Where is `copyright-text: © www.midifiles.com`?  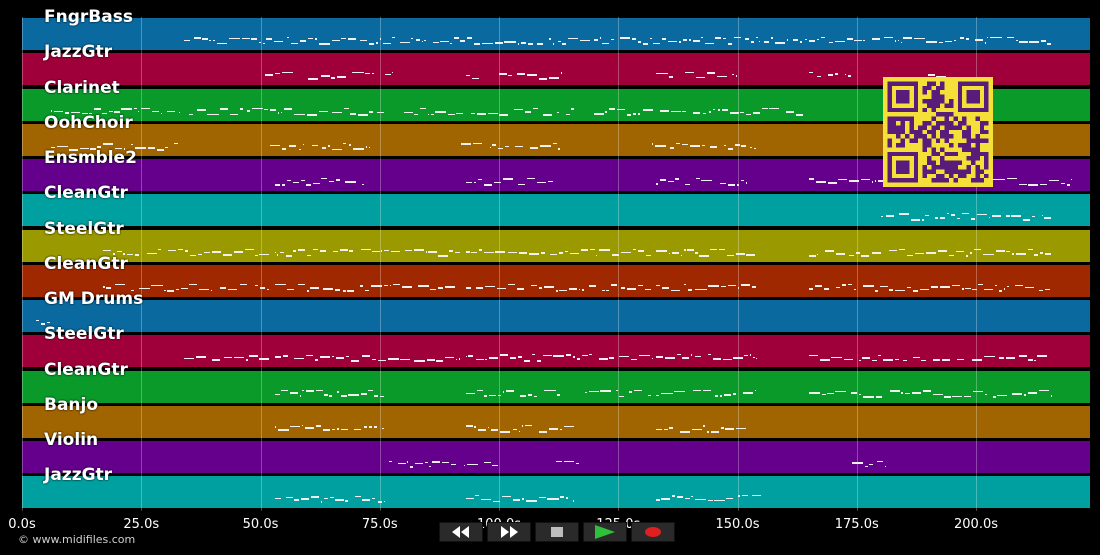 copyright-text: © www.midifiles.com is located at coordinates (77, 539).